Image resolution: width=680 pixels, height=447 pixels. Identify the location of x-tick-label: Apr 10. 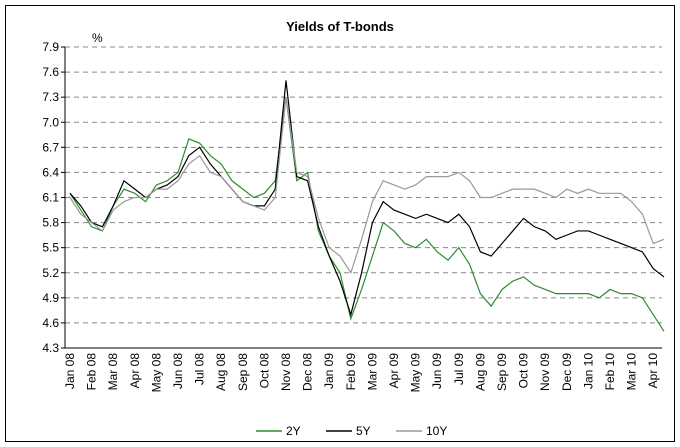
(653, 371).